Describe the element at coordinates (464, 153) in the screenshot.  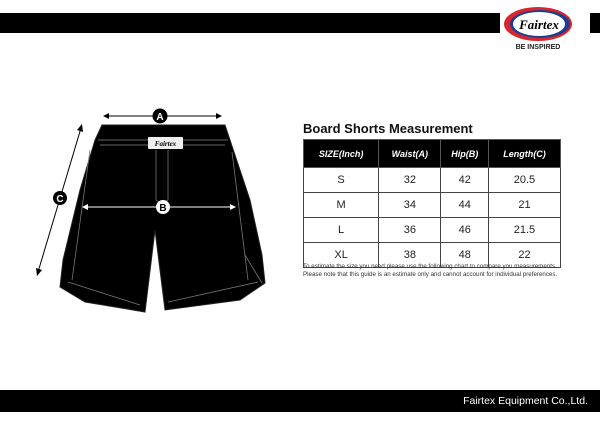
I see `header-hip: Hip(B)` at that location.